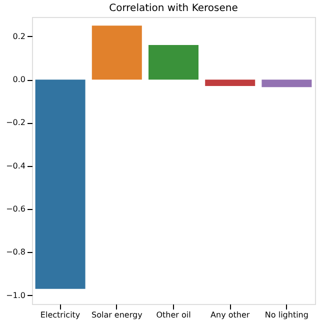  What do you see at coordinates (16, 123) in the screenshot?
I see `y-tick-label: −0.2` at bounding box center [16, 123].